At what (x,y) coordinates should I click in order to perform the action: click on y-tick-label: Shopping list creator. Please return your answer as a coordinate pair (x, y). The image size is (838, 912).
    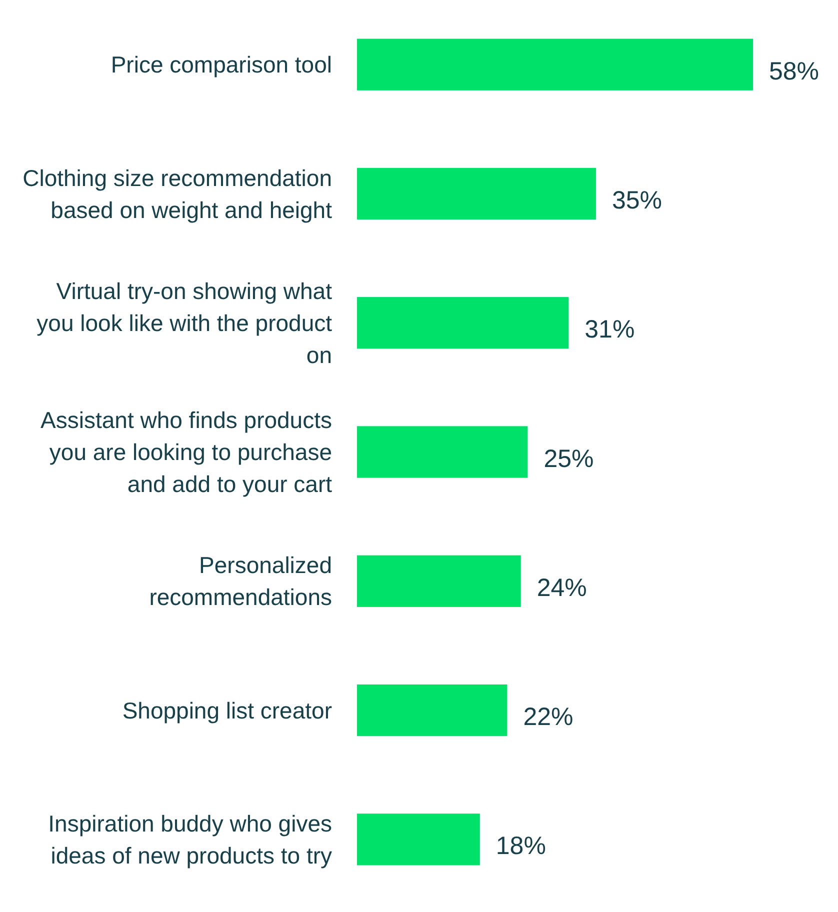
    Looking at the image, I should click on (227, 710).